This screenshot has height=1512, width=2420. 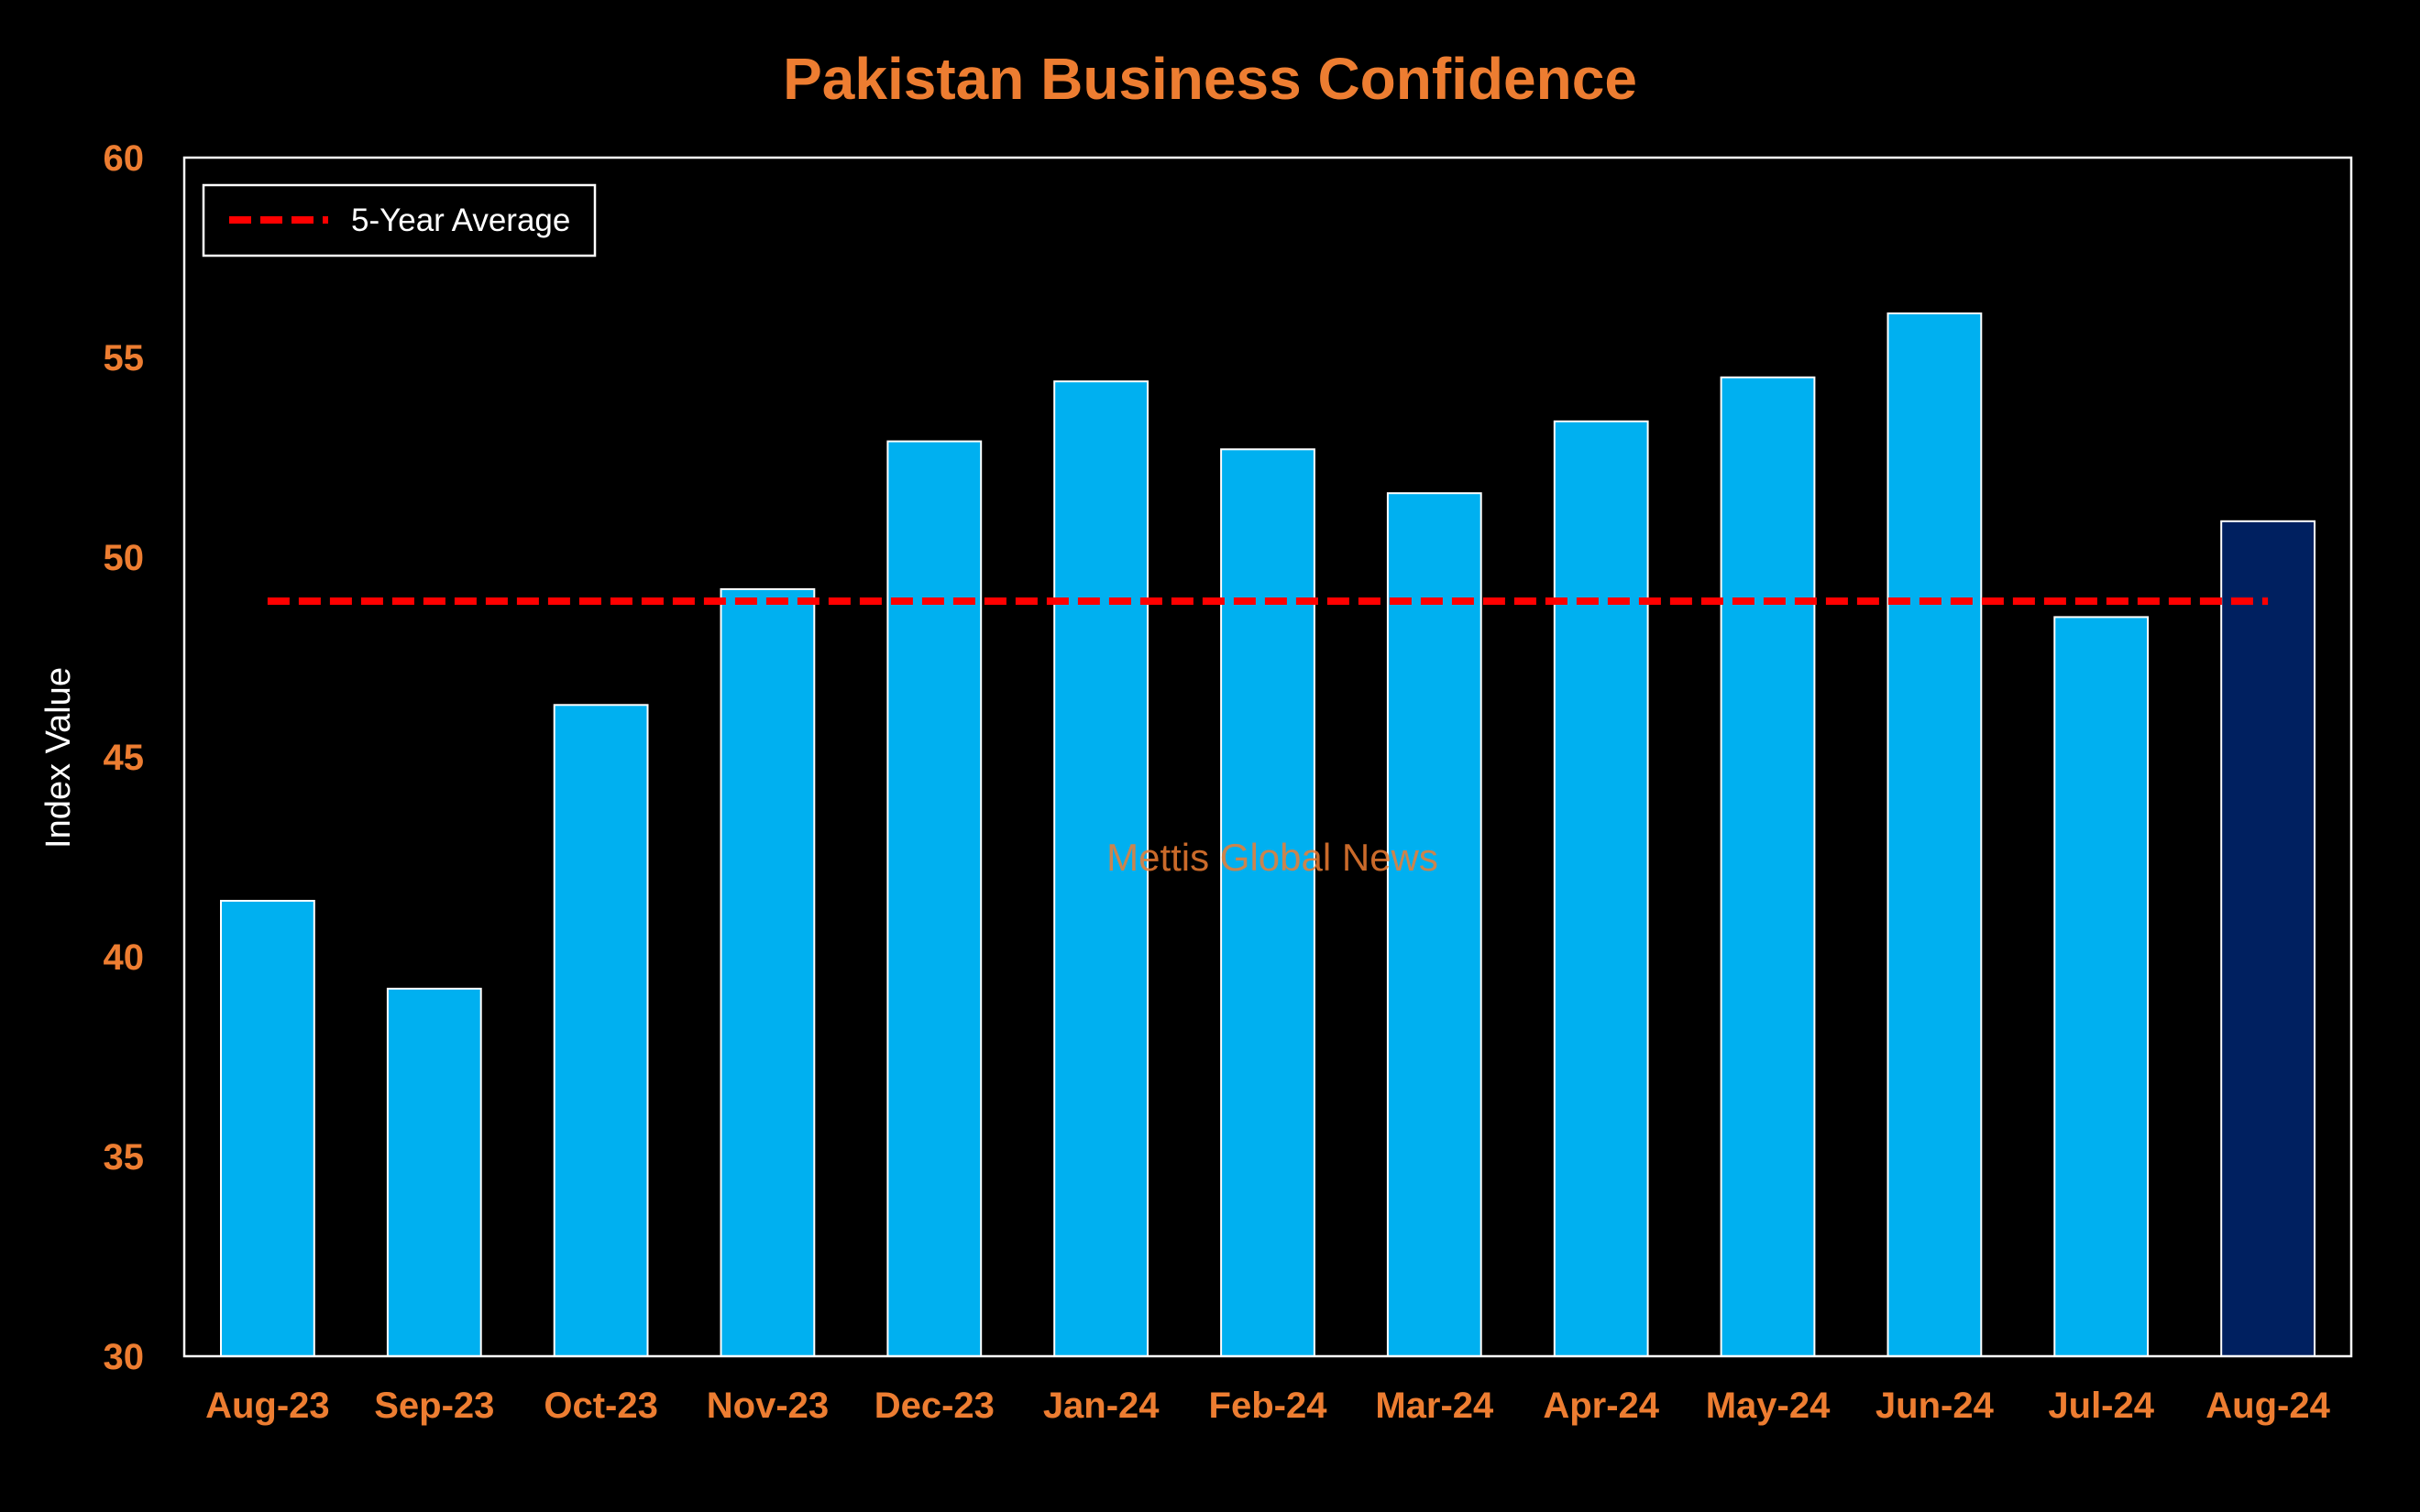 What do you see at coordinates (1272, 857) in the screenshot?
I see `watermark: Mettis Global News` at bounding box center [1272, 857].